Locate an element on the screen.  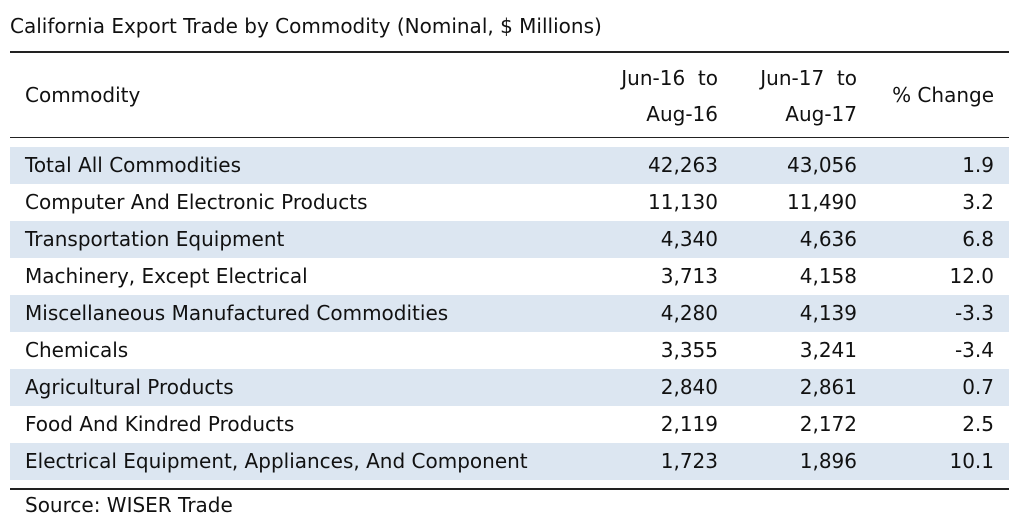
source-note: Source: WISER Trade is located at coordinates (129, 505).